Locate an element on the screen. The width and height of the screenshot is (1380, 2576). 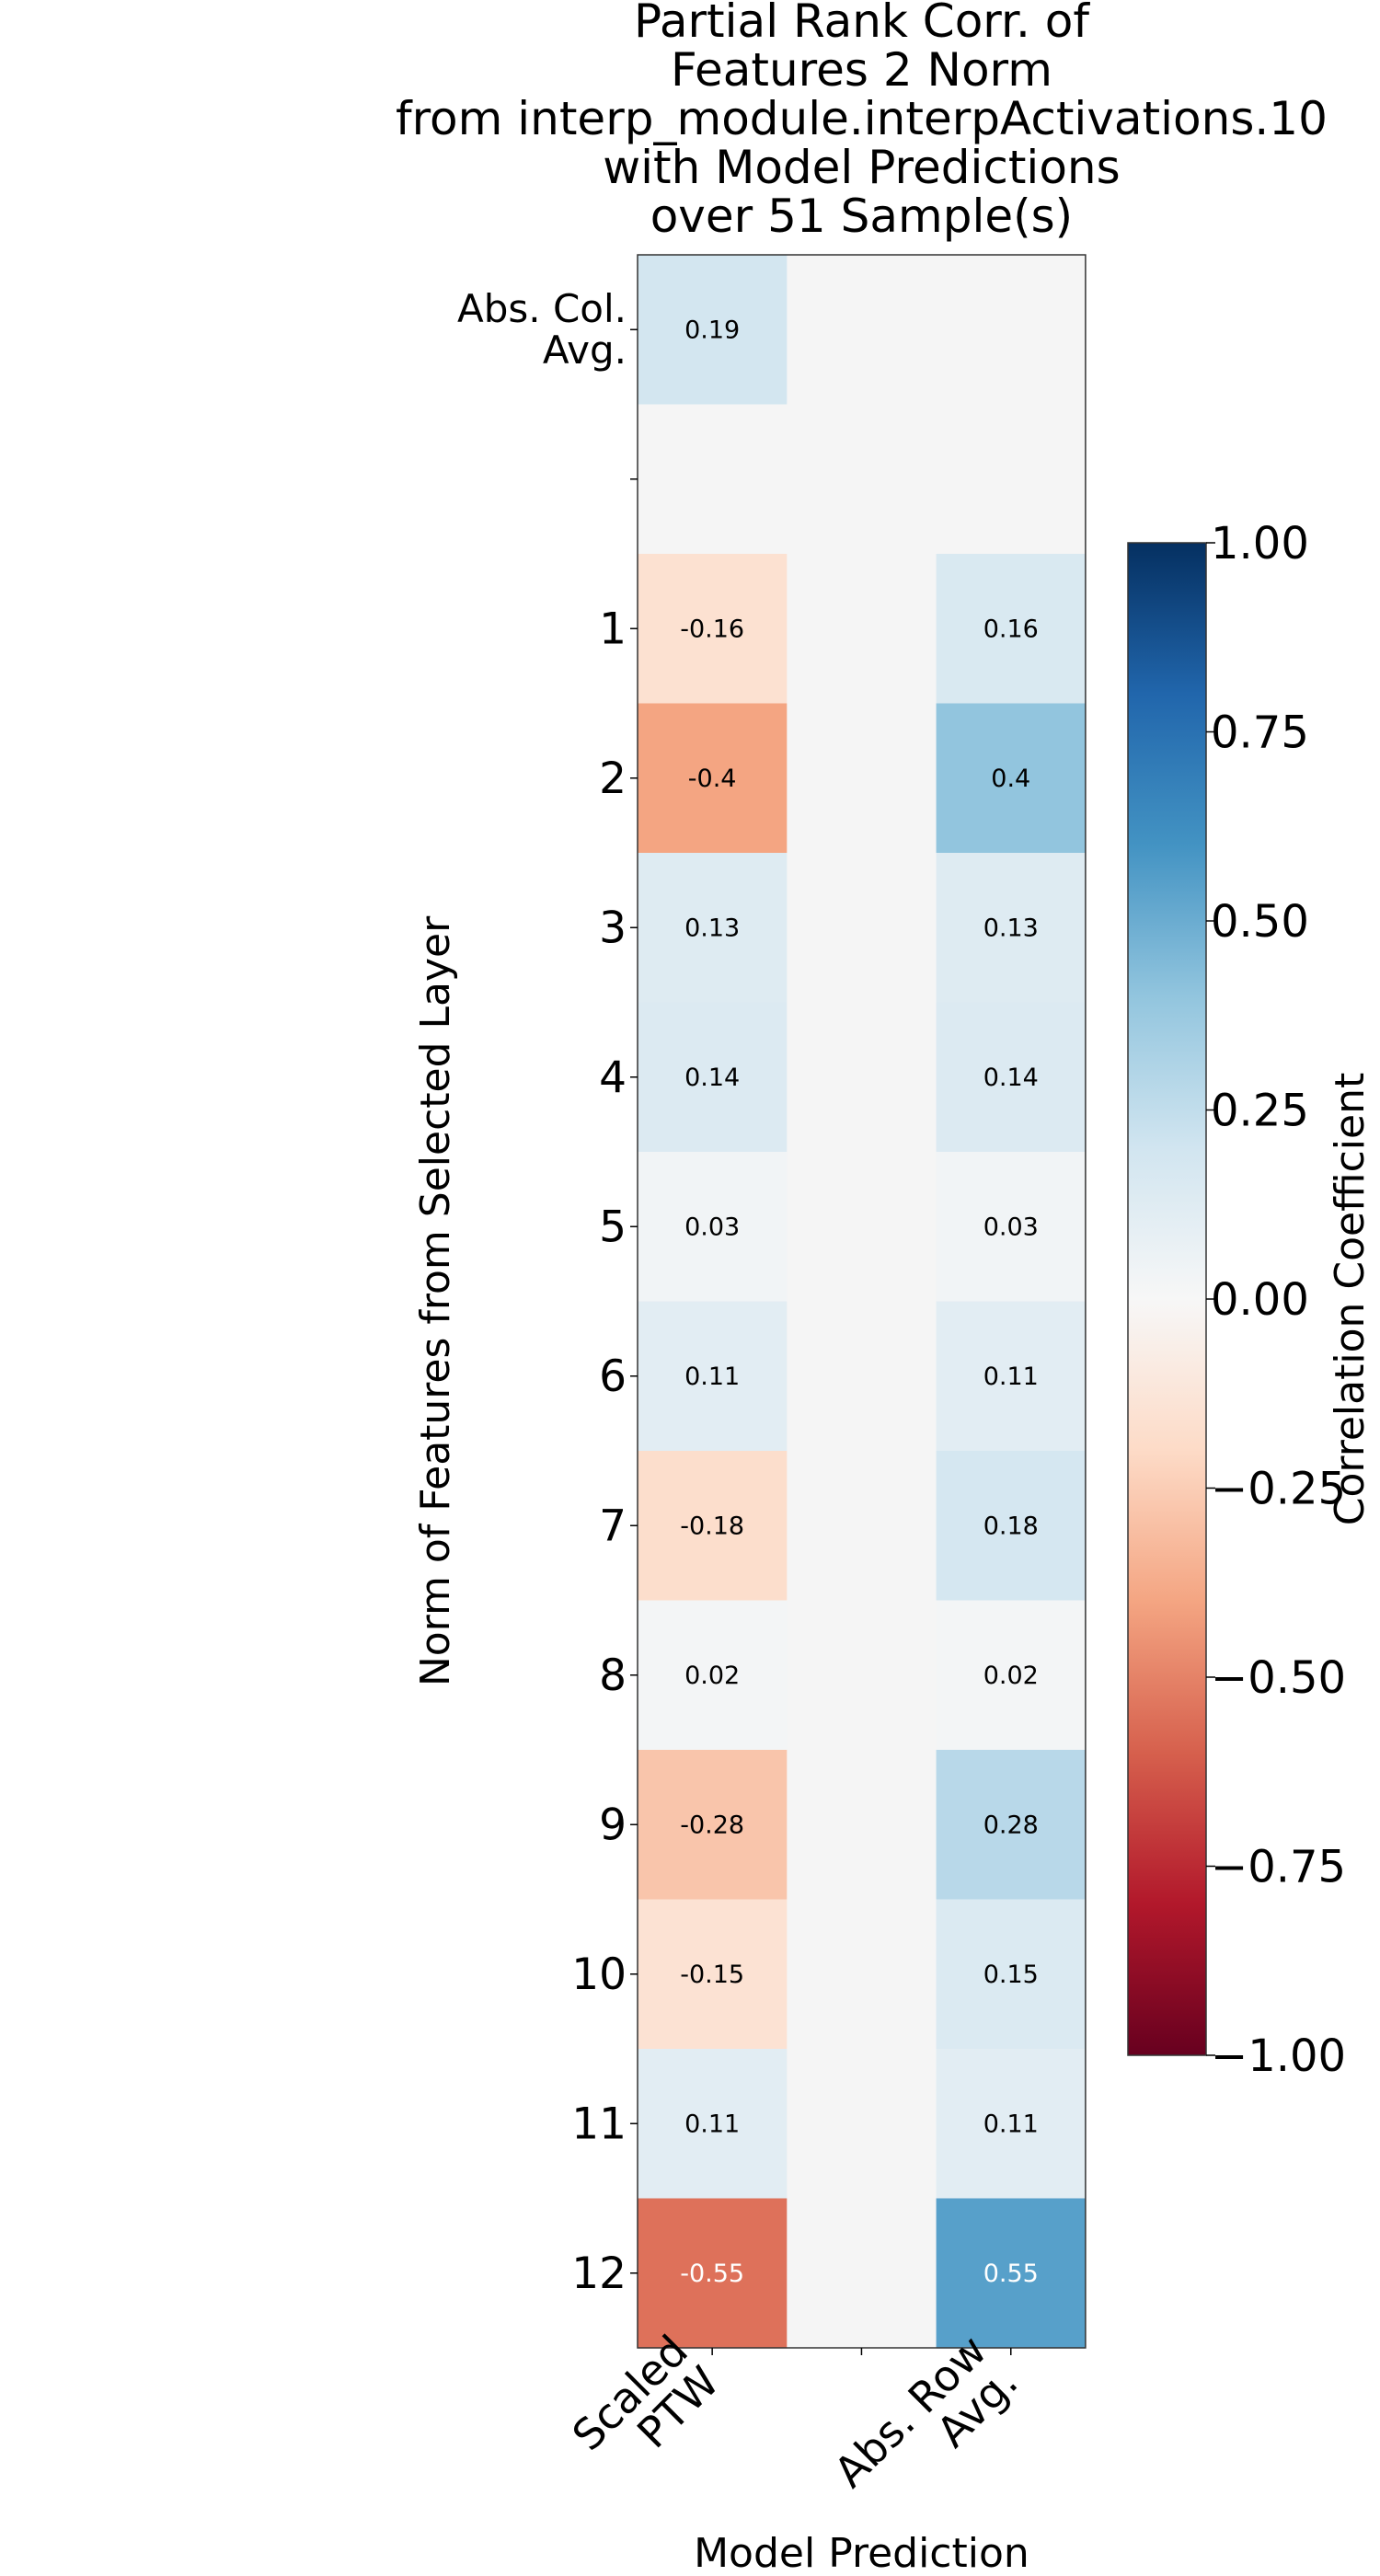
cell-value-label: -0.4 is located at coordinates (712, 779).